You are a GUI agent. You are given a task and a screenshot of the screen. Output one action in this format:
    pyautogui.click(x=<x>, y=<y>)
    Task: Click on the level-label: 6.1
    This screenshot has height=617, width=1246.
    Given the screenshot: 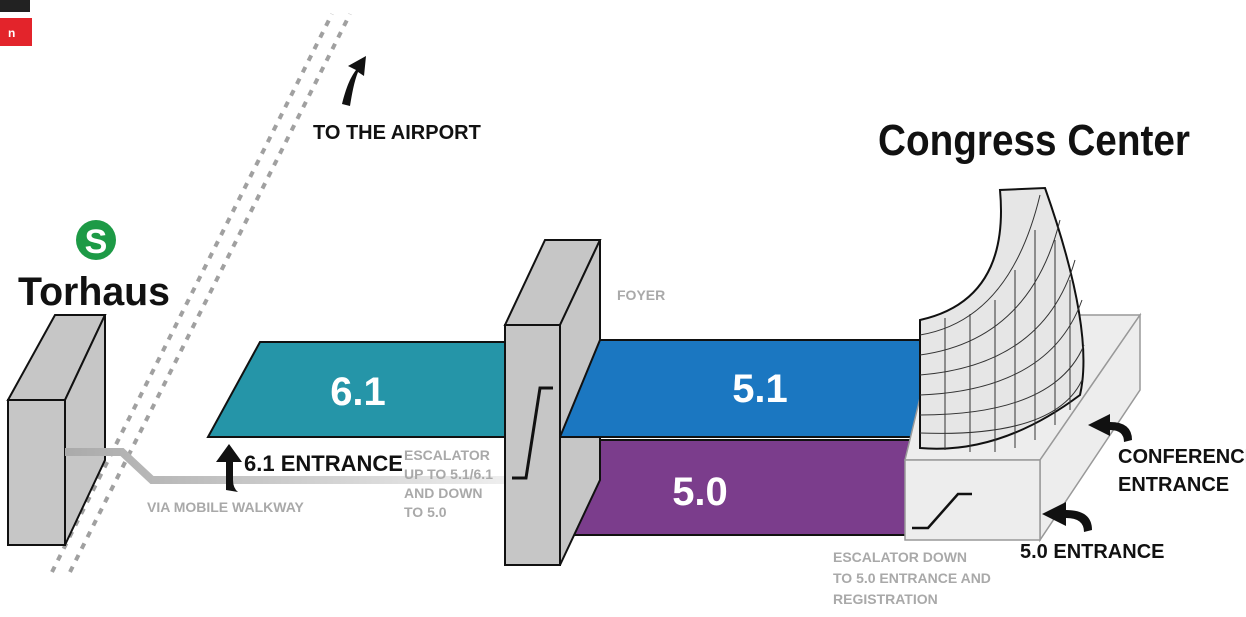 What is the action you would take?
    pyautogui.click(x=358, y=392)
    